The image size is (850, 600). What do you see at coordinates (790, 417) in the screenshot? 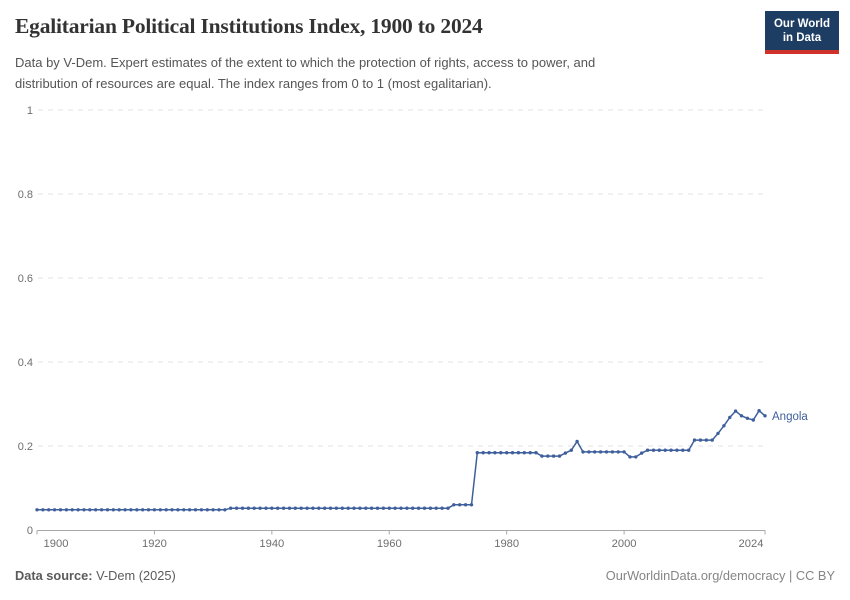
I see `entity-label-angola: Angola` at bounding box center [790, 417].